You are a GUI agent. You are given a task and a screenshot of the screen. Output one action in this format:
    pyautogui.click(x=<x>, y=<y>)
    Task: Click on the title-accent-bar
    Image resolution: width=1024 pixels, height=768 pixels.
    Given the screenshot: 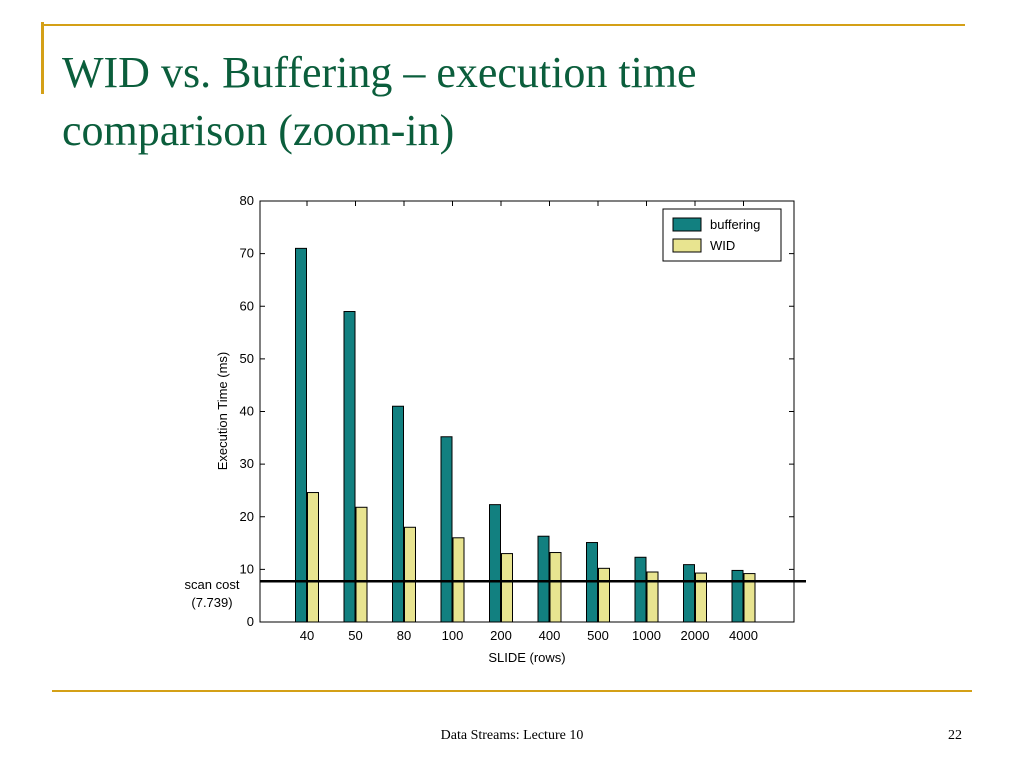 What is the action you would take?
    pyautogui.click(x=42, y=58)
    